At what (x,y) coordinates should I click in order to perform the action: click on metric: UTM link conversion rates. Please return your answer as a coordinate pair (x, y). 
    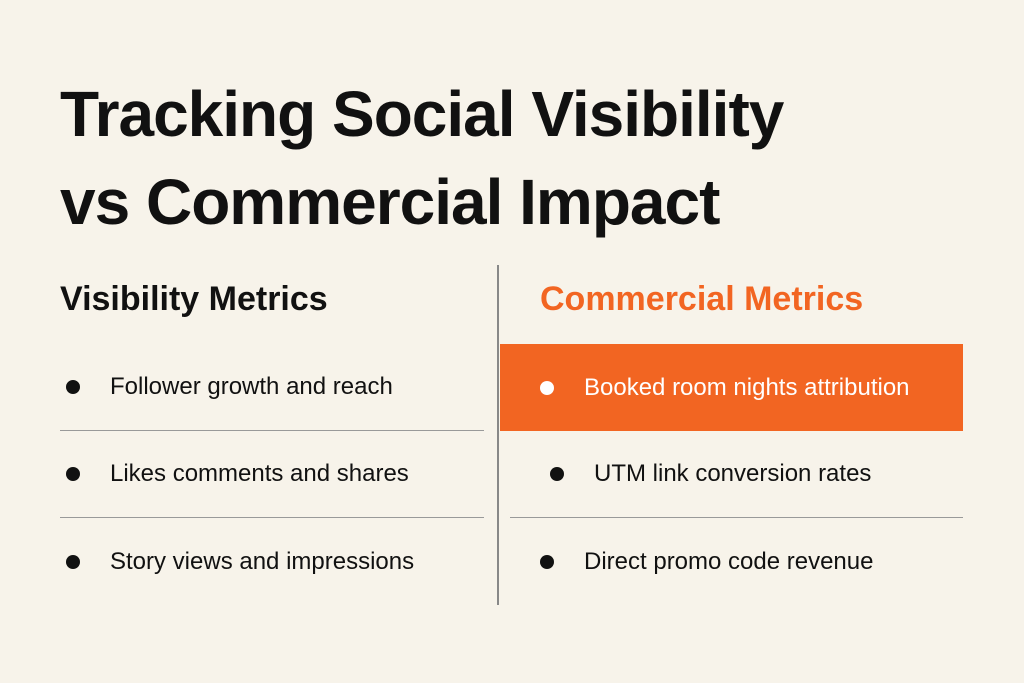
    Looking at the image, I should click on (733, 473).